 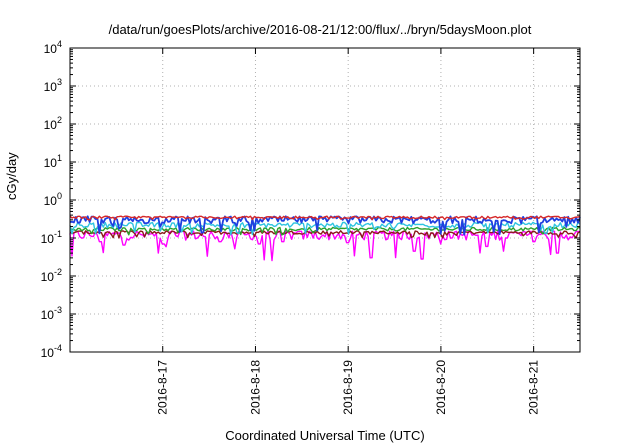 What do you see at coordinates (325, 435) in the screenshot?
I see `x-axis-label: Coordinated Universal Time (UTC)` at bounding box center [325, 435].